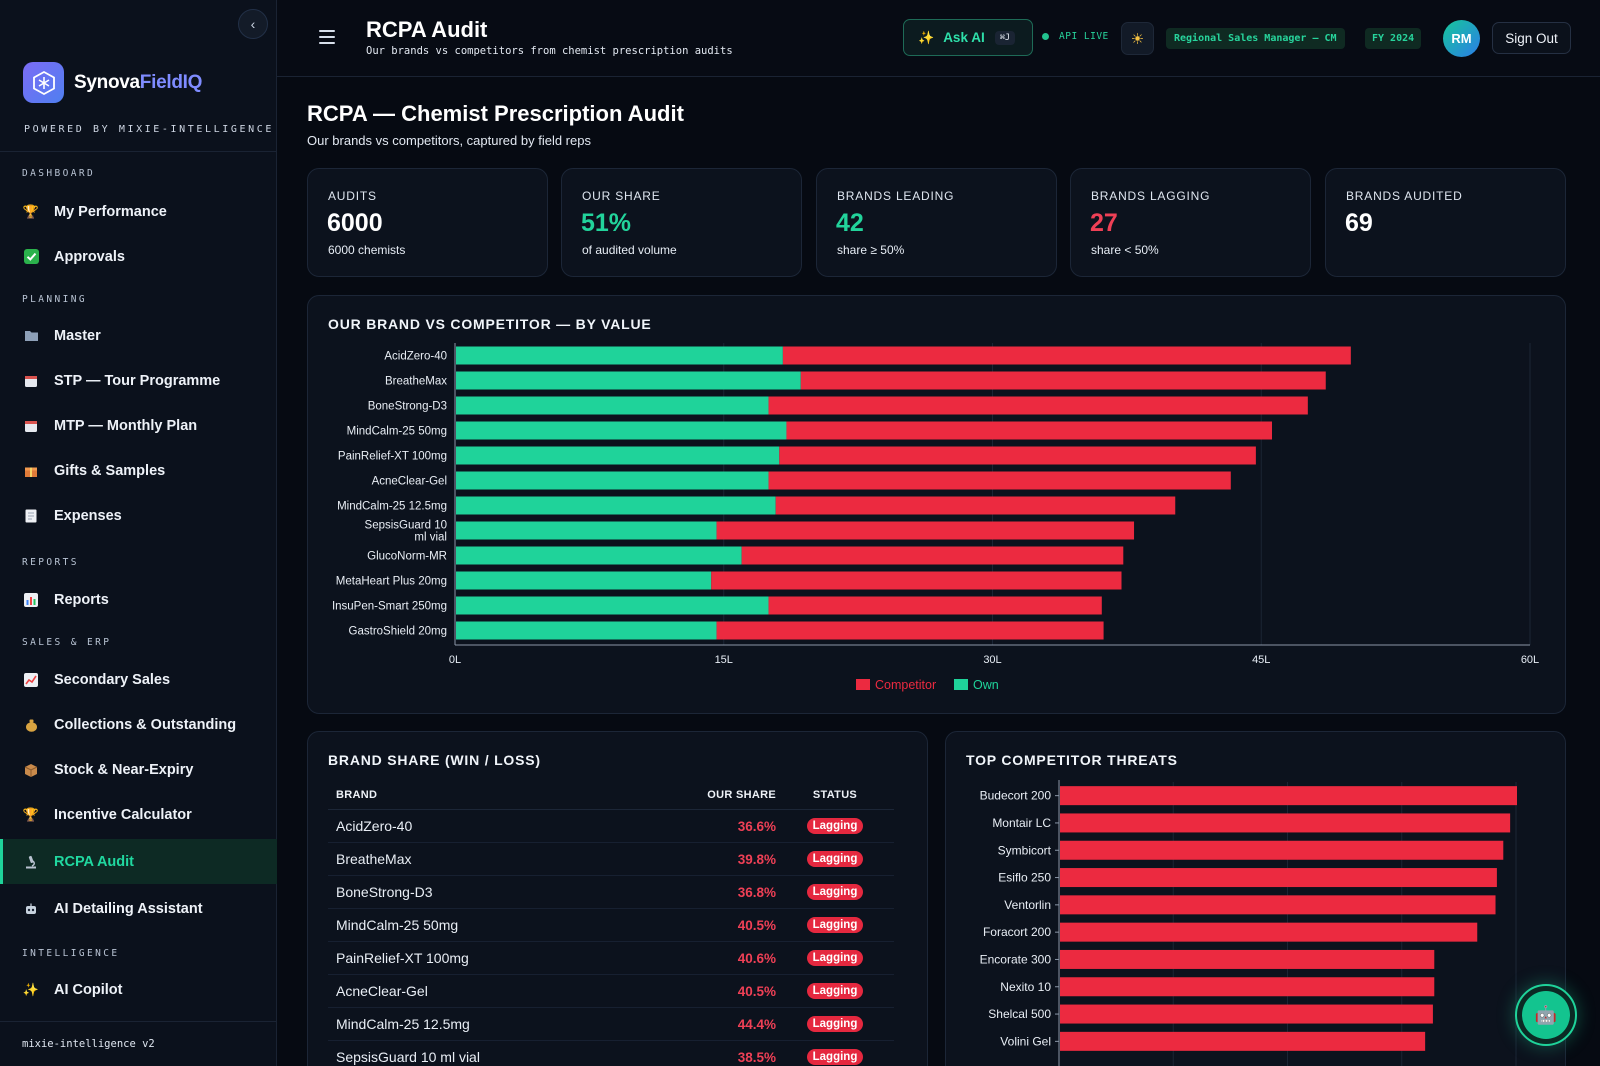 The height and width of the screenshot is (1066, 1600). Describe the element at coordinates (138, 335) in the screenshot. I see `sidebar-item-master: Master` at that location.